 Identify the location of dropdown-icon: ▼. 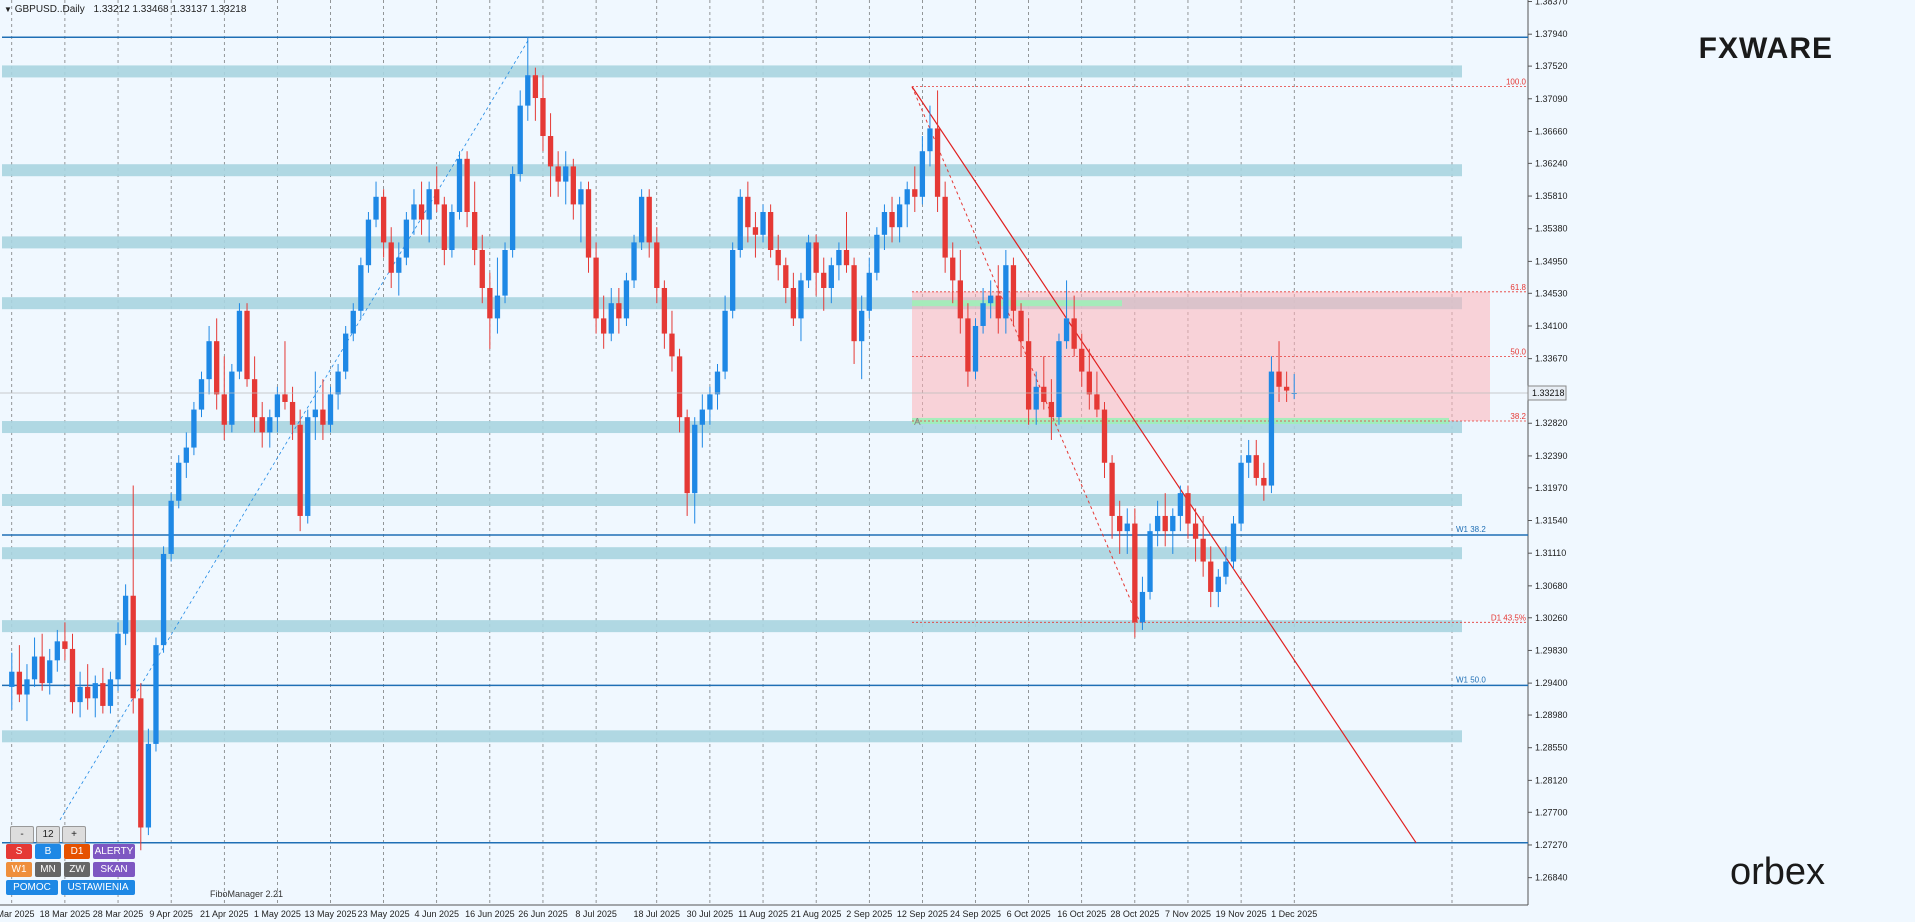
(8, 9).